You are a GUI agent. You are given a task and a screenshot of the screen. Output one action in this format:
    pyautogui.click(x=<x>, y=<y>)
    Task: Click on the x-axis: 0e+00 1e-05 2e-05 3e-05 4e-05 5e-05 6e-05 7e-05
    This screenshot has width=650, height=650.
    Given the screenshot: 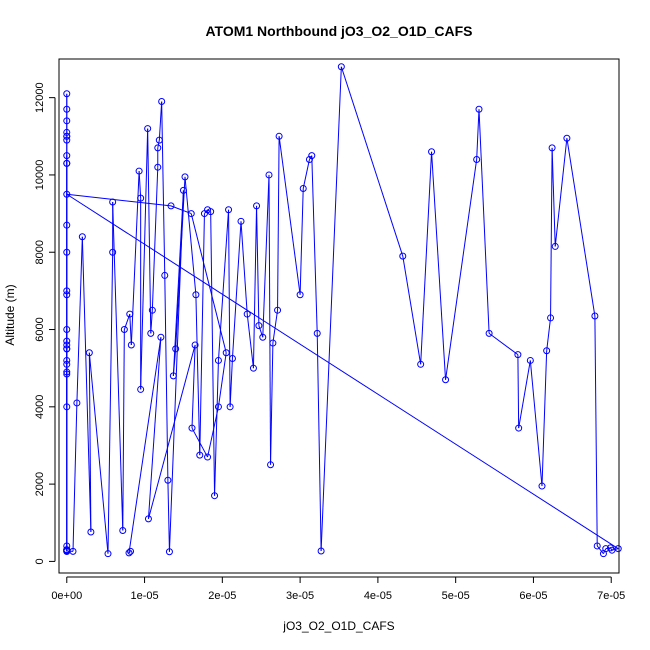 What is the action you would take?
    pyautogui.click(x=338, y=589)
    